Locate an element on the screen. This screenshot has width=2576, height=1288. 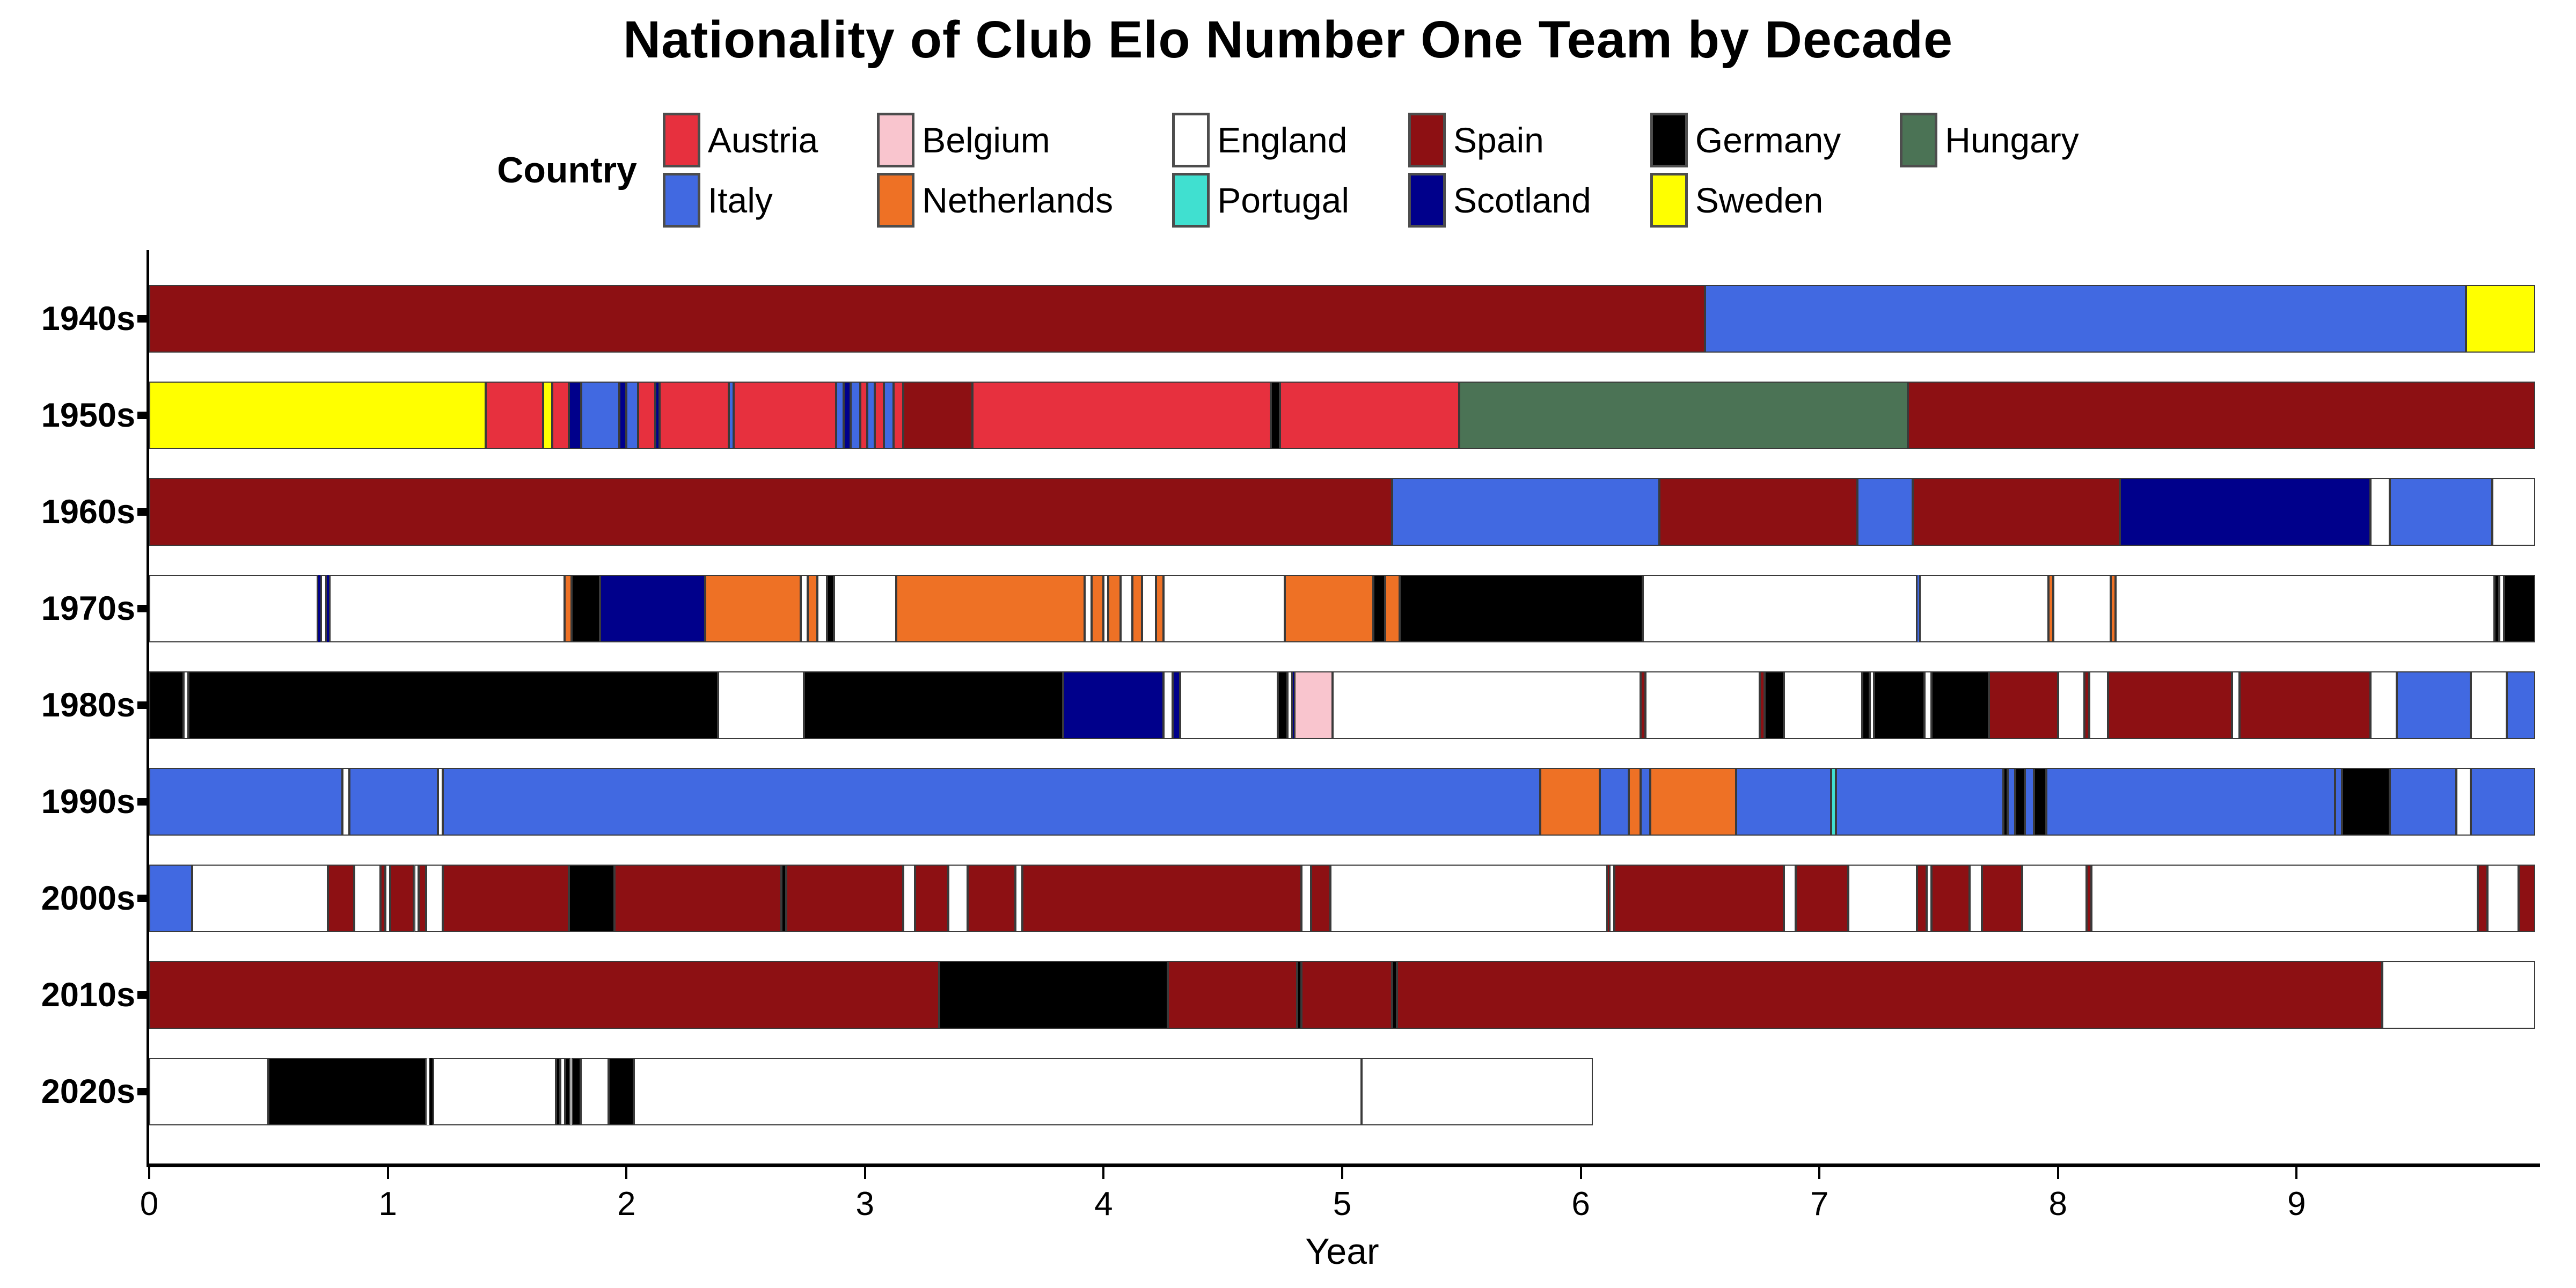
bar-segment-portugal is located at coordinates (1833, 802).